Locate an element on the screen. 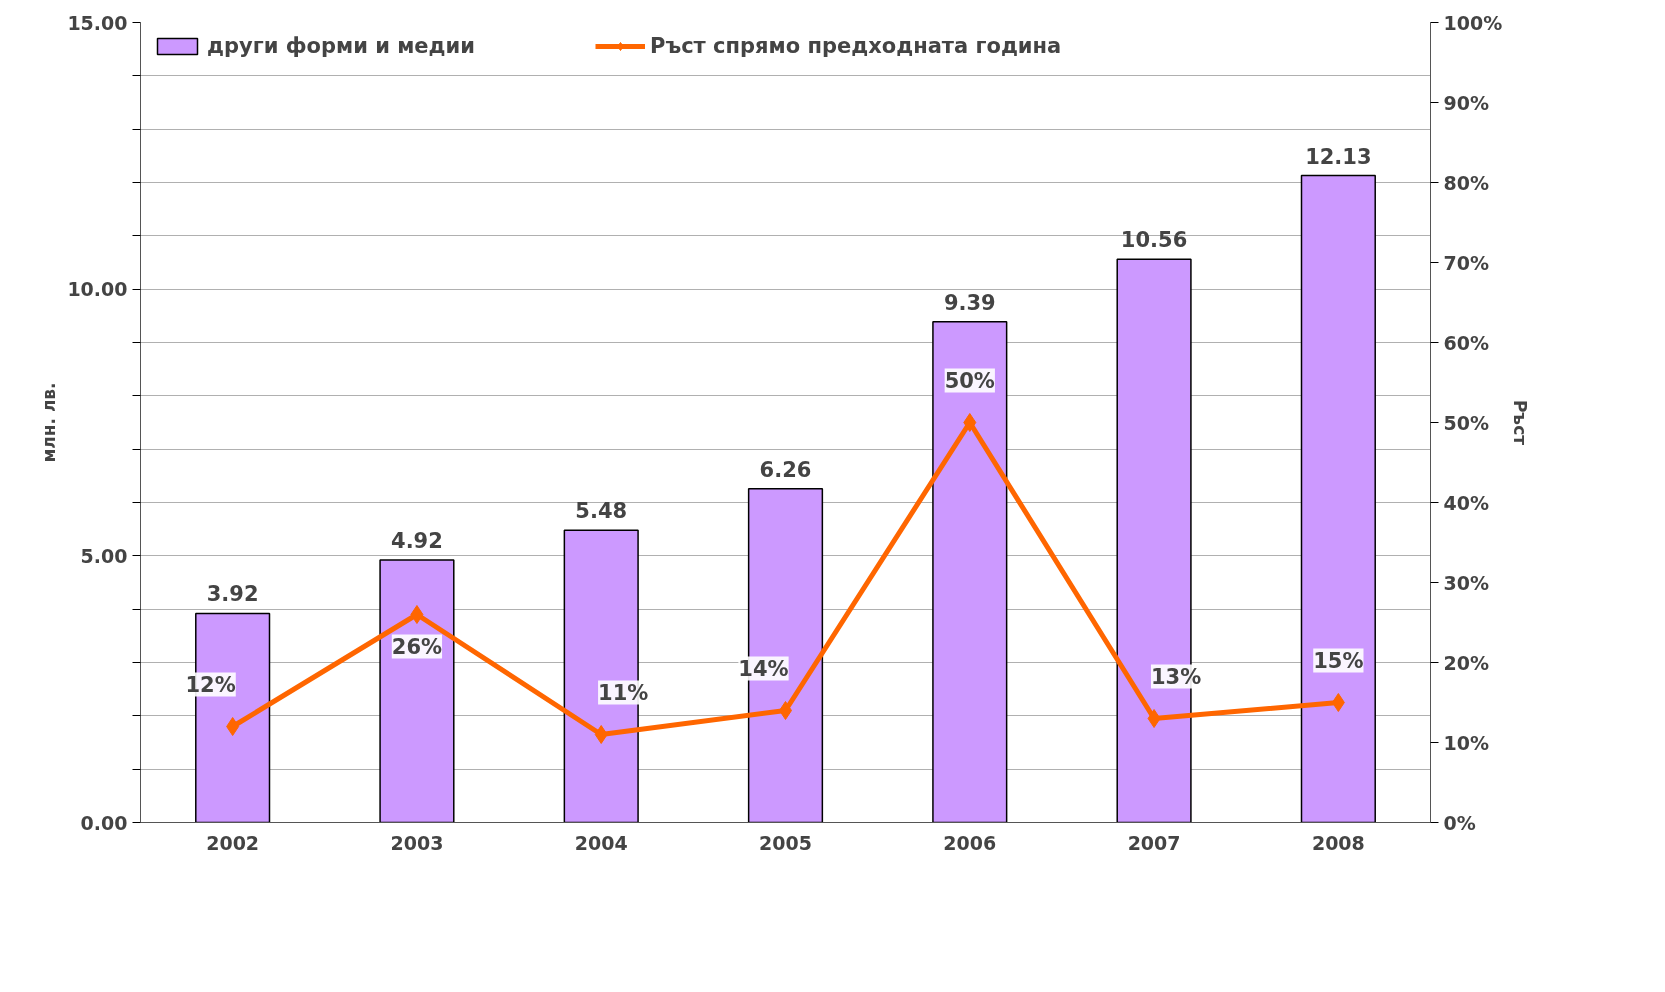  y-axis-title: млн. лв. is located at coordinates (49, 422).